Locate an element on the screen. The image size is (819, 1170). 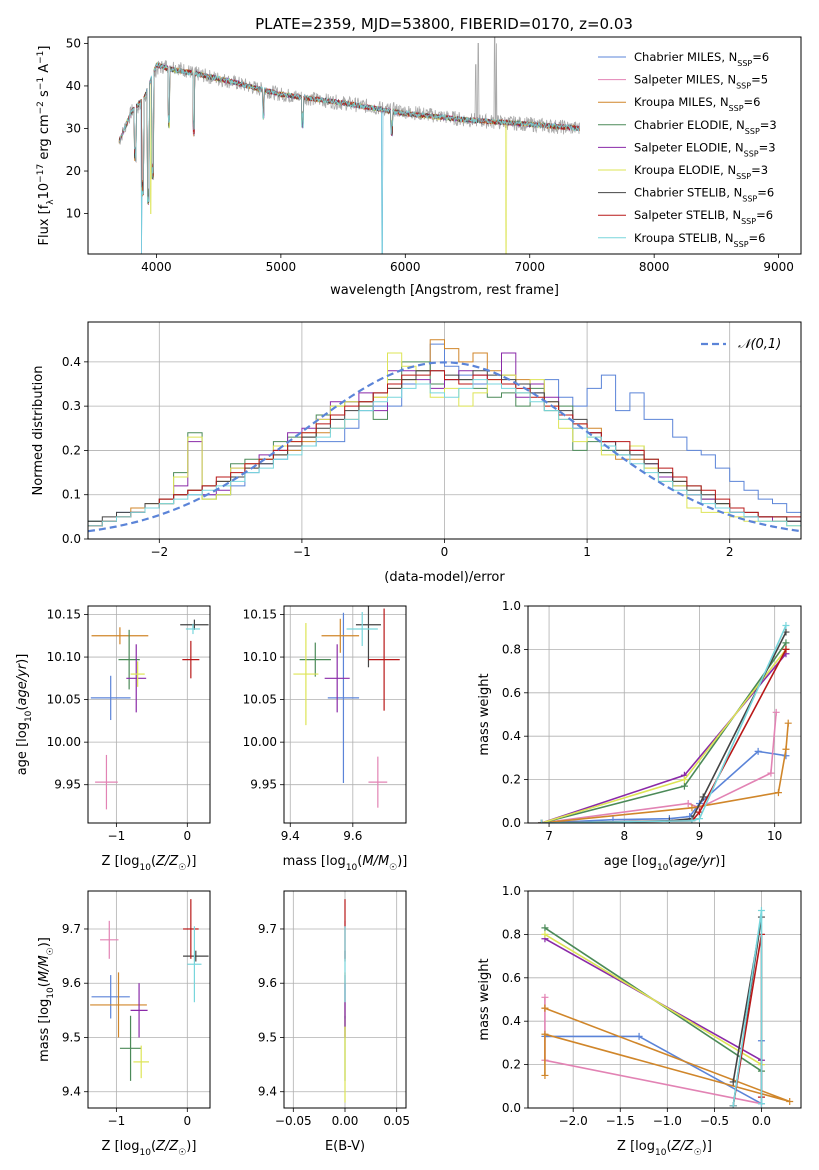
y-tick-label: 0.2 is located at coordinates (511, 1065).